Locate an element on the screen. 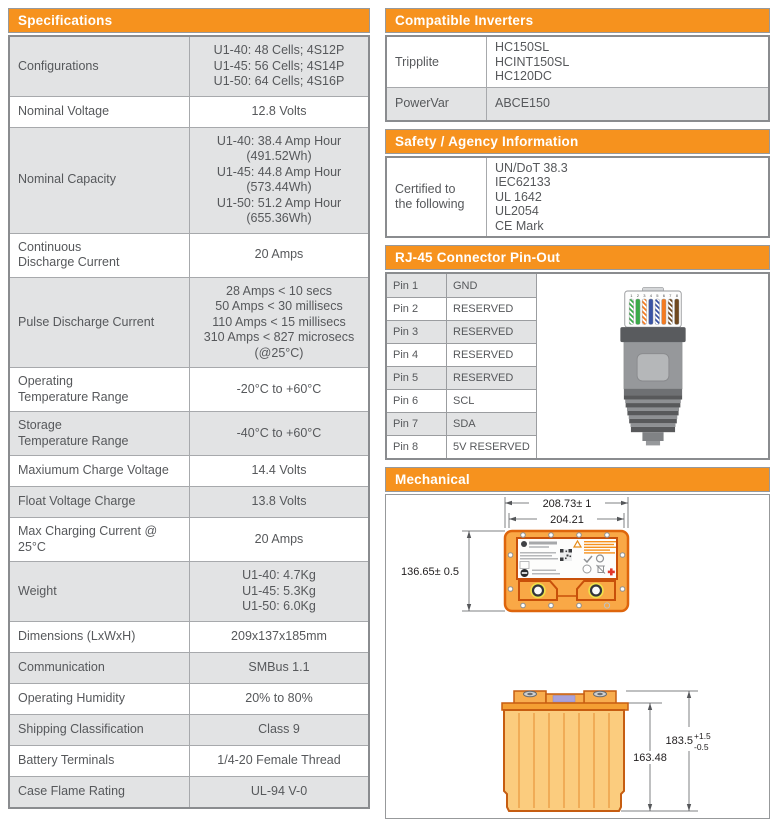 The height and width of the screenshot is (828, 781). plug-pin-numbers: 1 2 3 4 5 6 7 8 is located at coordinates (654, 295).